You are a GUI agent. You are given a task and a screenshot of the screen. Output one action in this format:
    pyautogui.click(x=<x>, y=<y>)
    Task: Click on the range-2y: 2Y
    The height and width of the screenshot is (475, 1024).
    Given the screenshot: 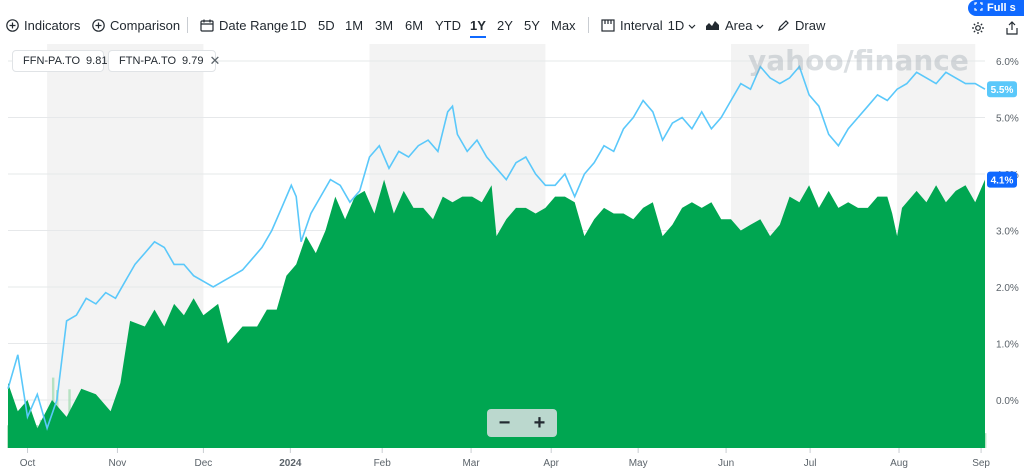 What is the action you would take?
    pyautogui.click(x=505, y=25)
    